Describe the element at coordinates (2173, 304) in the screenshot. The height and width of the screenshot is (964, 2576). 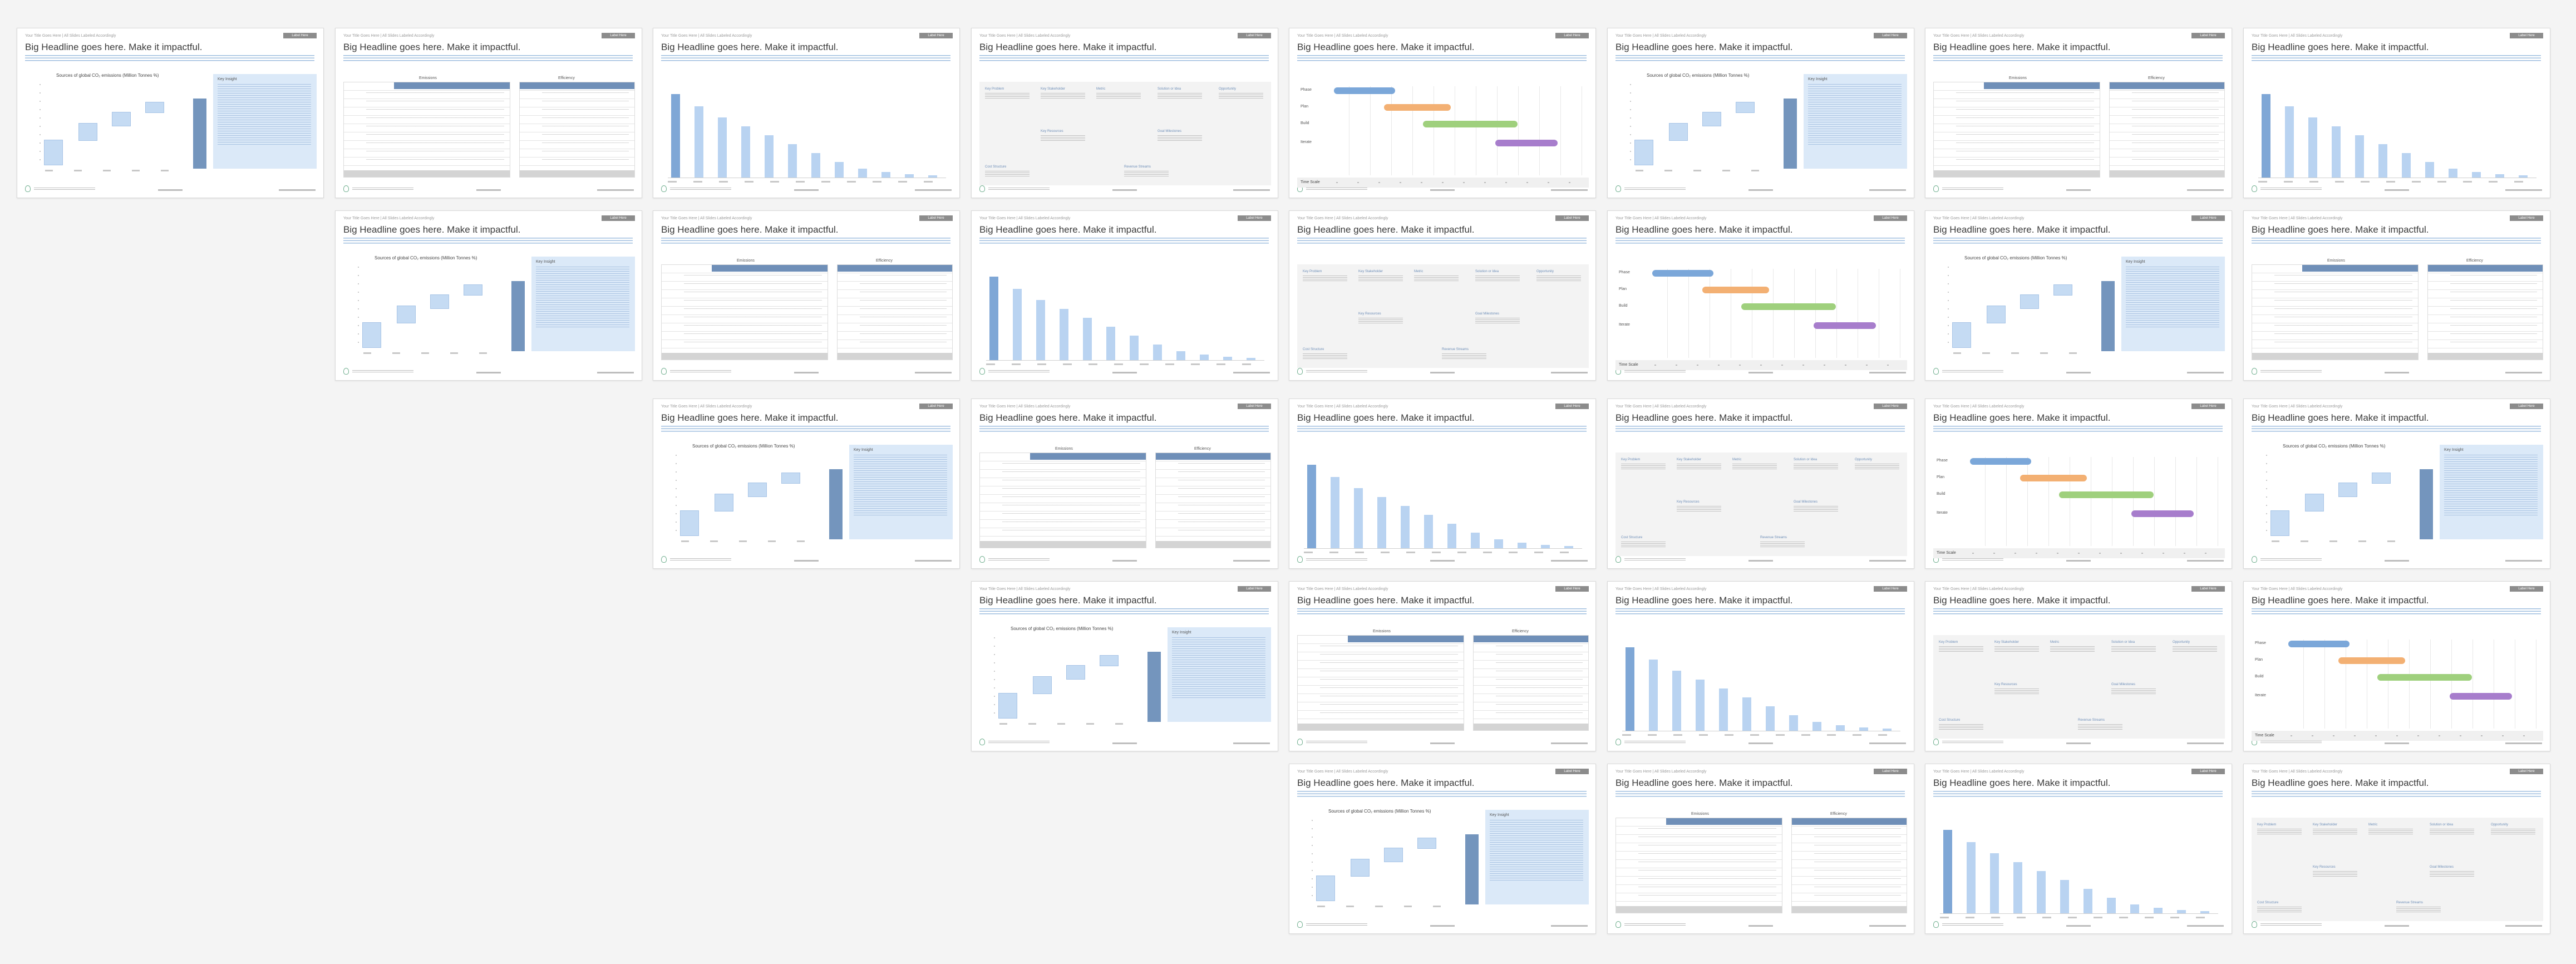
I see `key-insight-box: Key Insight` at that location.